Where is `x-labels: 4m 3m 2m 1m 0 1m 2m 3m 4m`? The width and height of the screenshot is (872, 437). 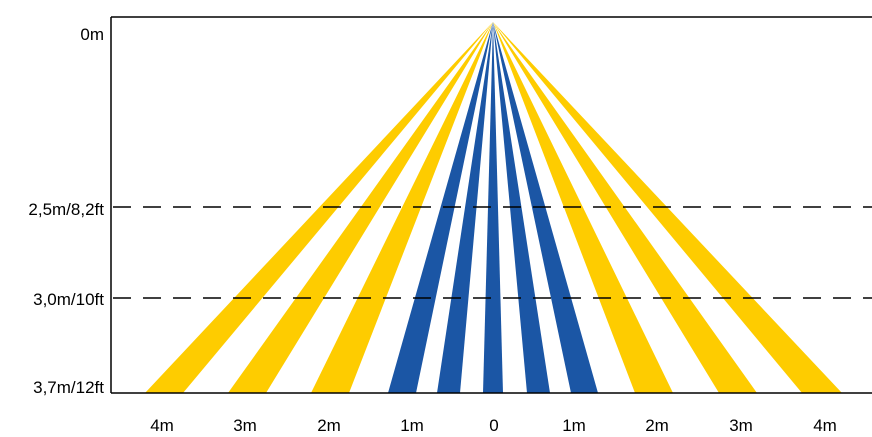
x-labels: 4m 3m 2m 1m 0 1m 2m 3m 4m is located at coordinates (493, 425).